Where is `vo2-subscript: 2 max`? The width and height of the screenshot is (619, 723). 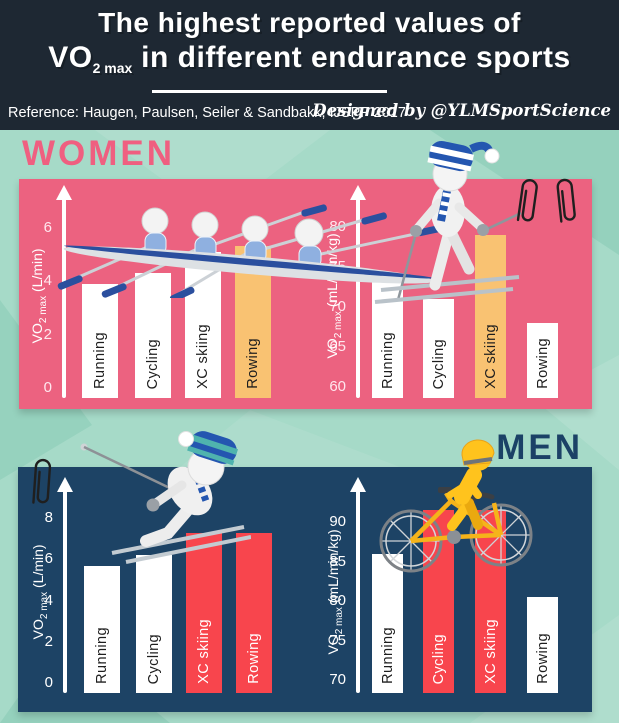 vo2-subscript: 2 max is located at coordinates (112, 68).